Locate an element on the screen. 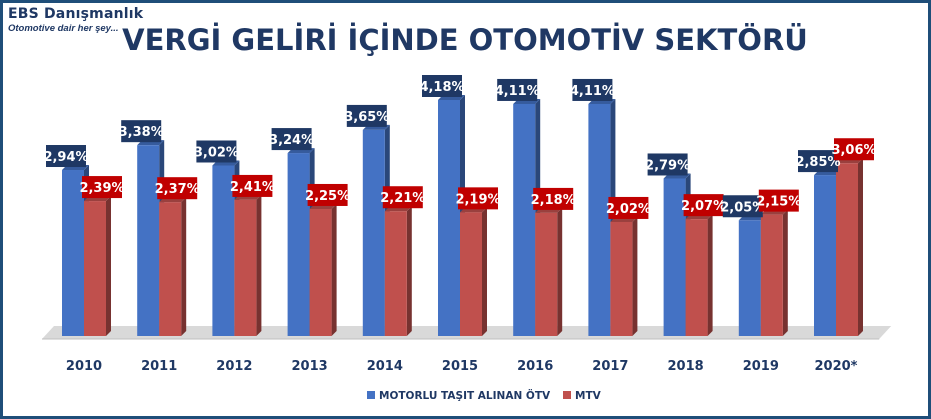  label-otv-2017: 4,11% is located at coordinates (592, 89).